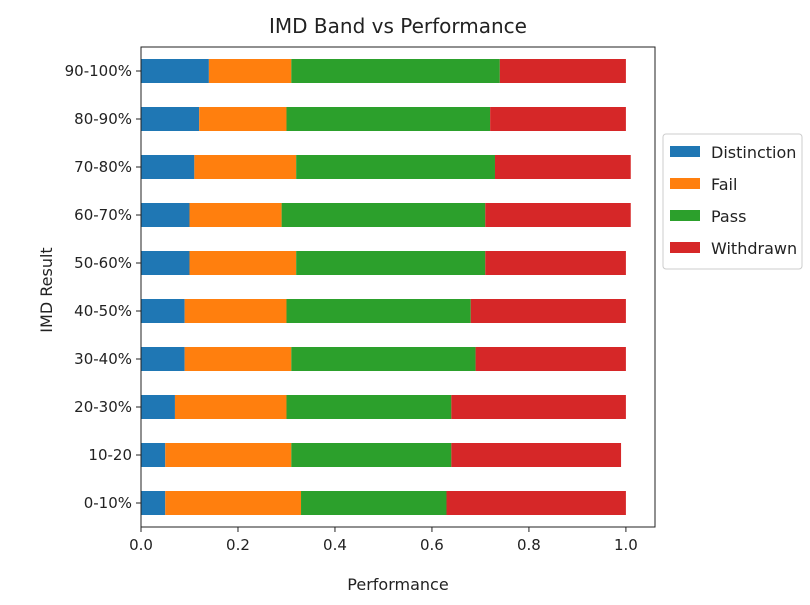 The image size is (810, 605). Describe the element at coordinates (398, 26) in the screenshot. I see `chart-title: IMD Band vs Performance` at that location.